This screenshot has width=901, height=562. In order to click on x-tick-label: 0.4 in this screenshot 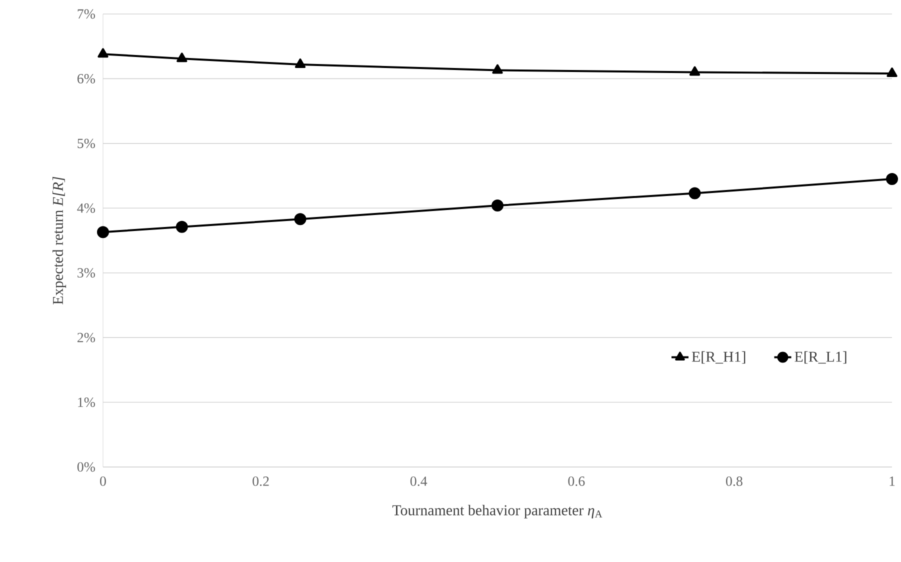, I will do `click(419, 481)`.